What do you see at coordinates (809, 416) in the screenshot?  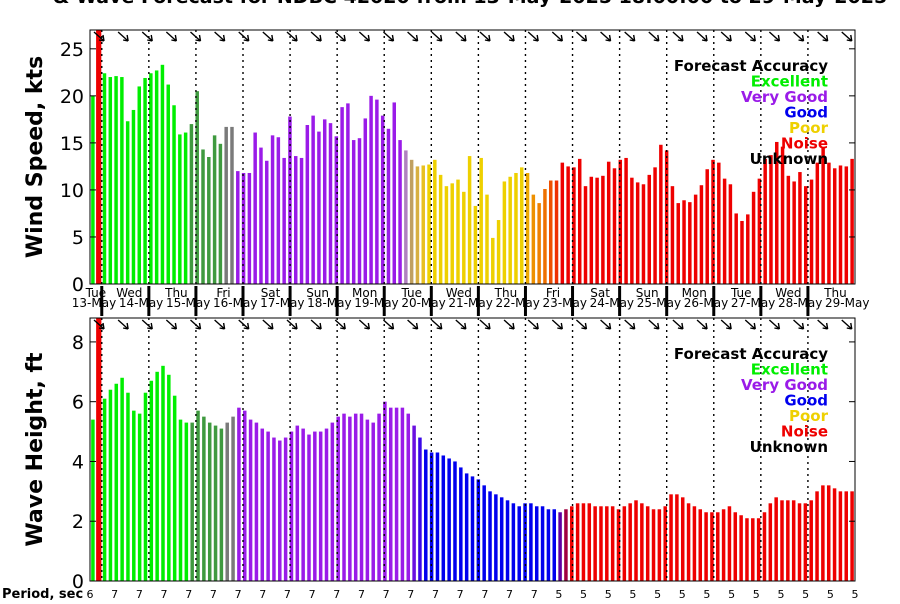 I see `wave-legend-item: Poor` at bounding box center [809, 416].